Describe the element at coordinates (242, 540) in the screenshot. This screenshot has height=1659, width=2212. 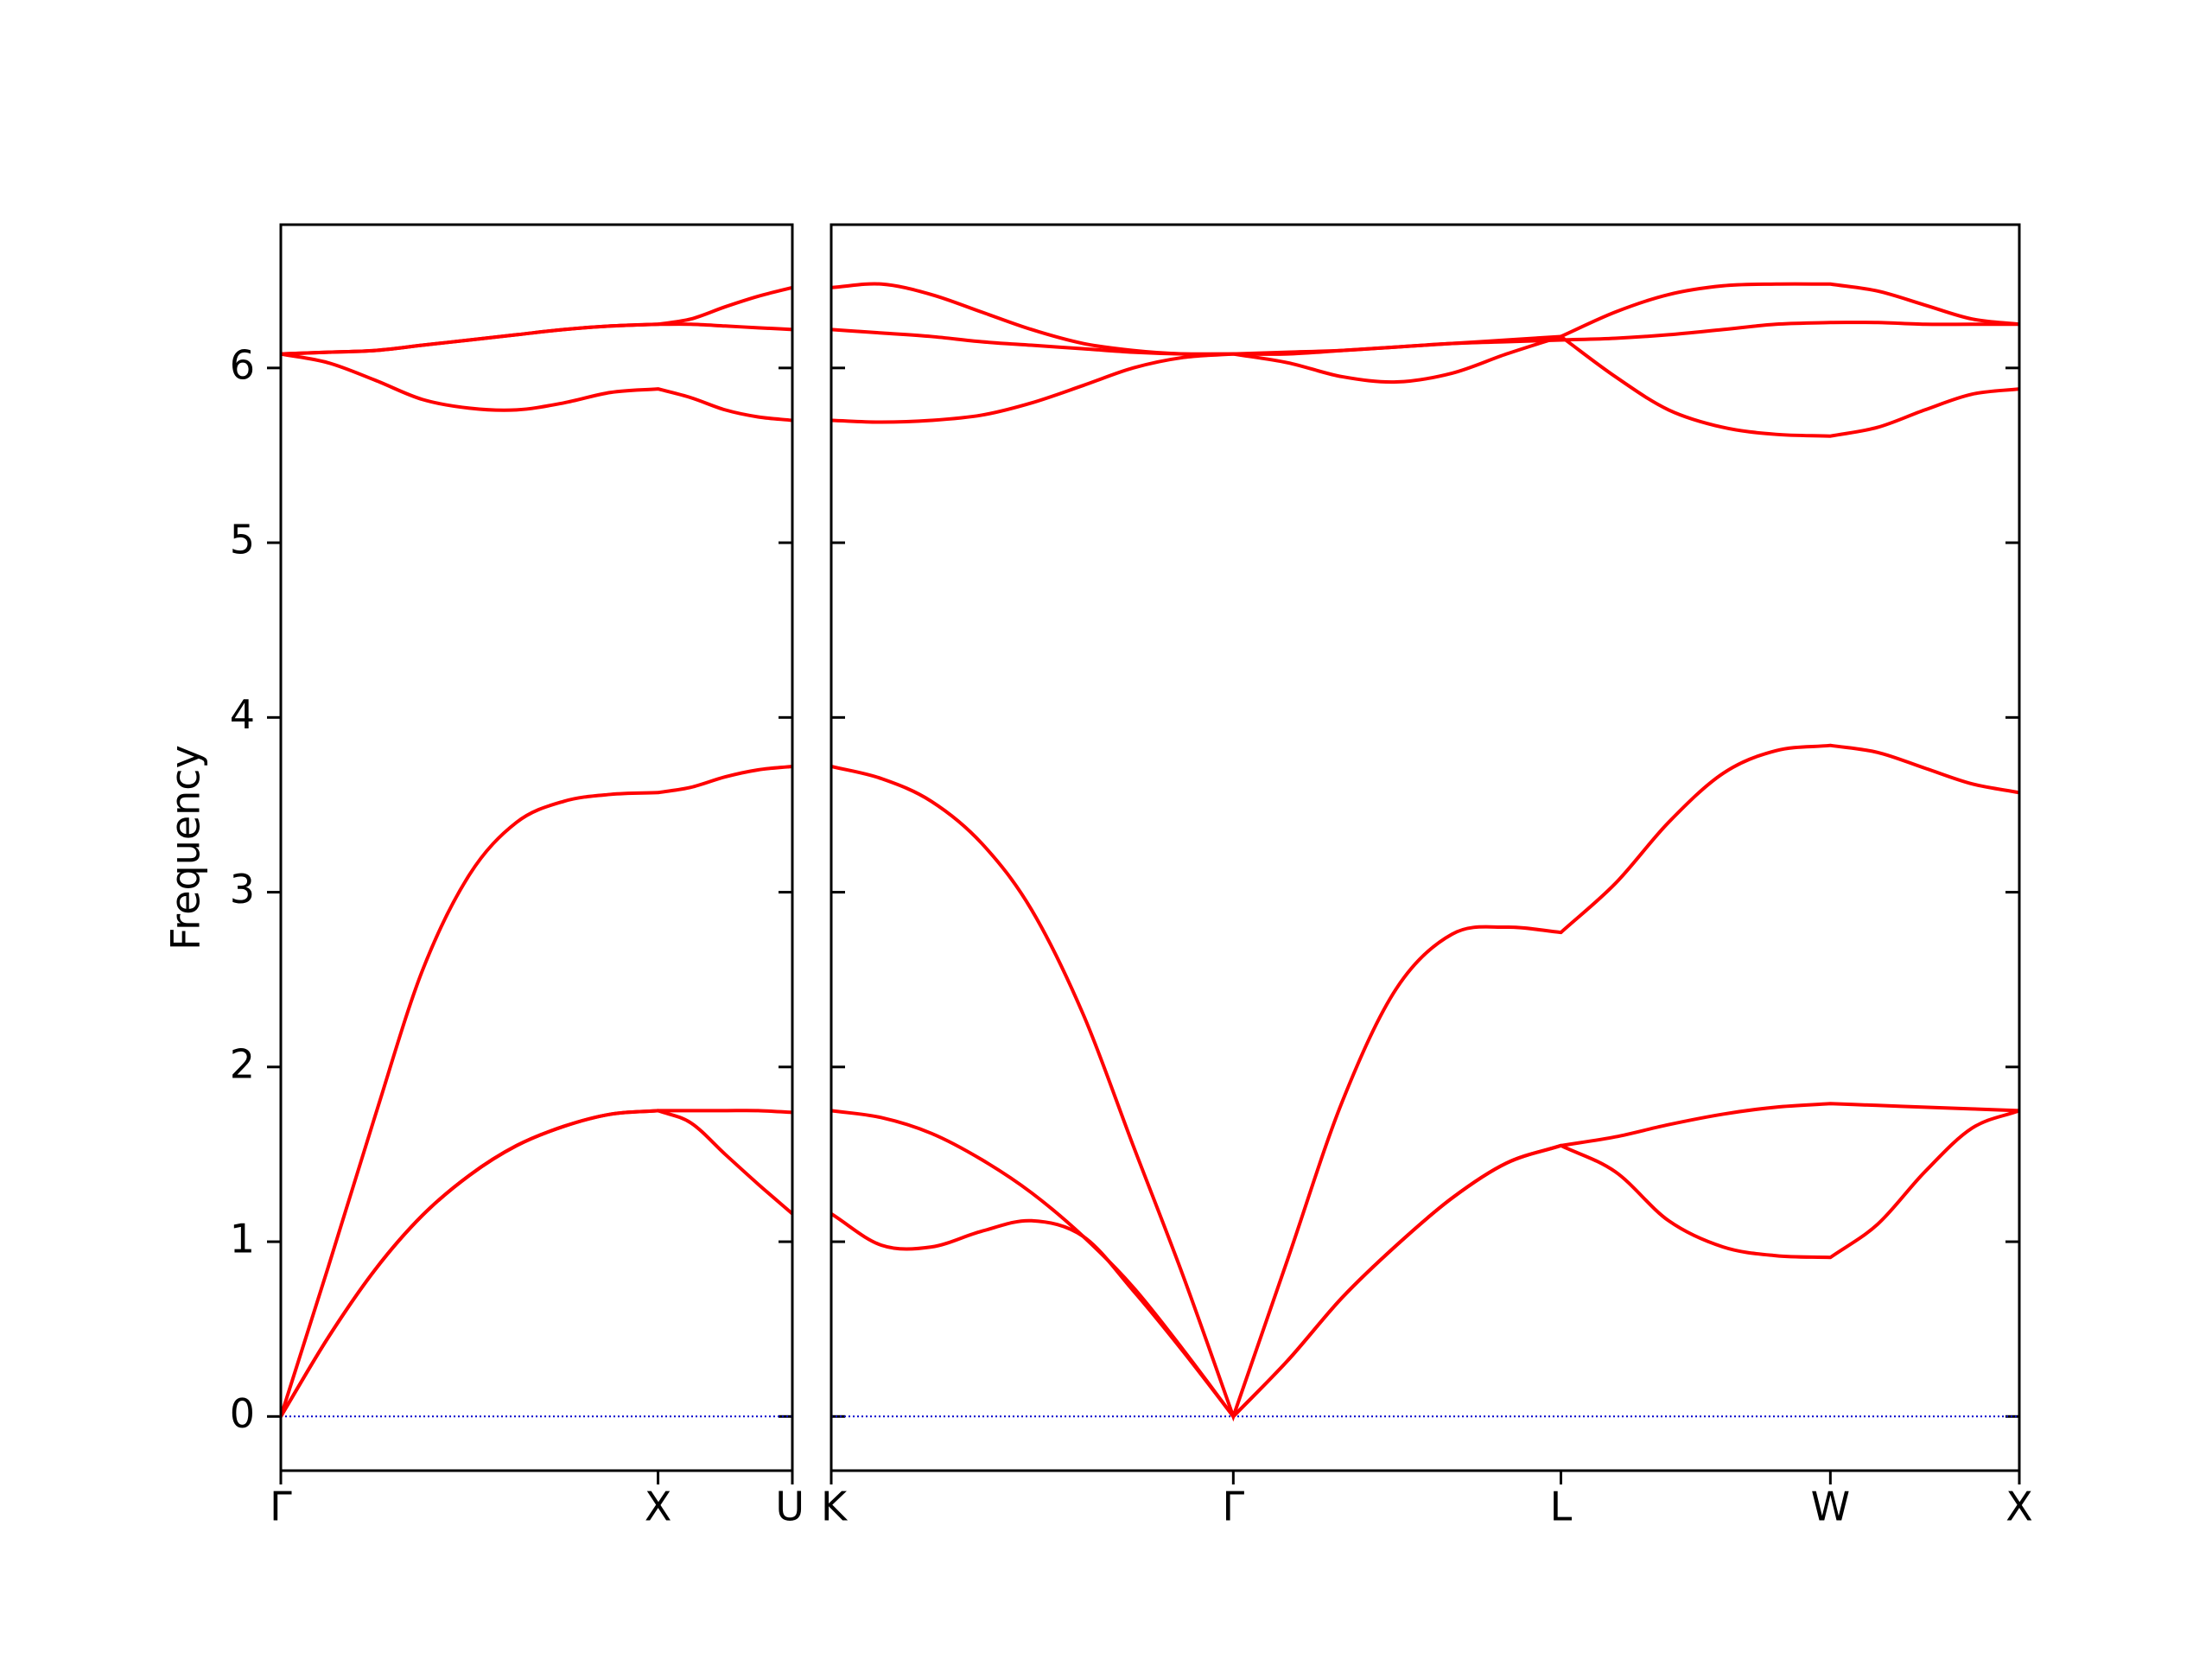
I see `y-tick-label: 5` at that location.